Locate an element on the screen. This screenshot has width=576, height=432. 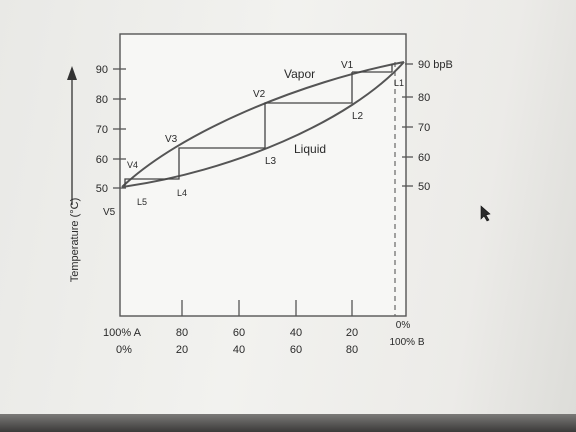
right-tick-50: 50 is located at coordinates (424, 187).